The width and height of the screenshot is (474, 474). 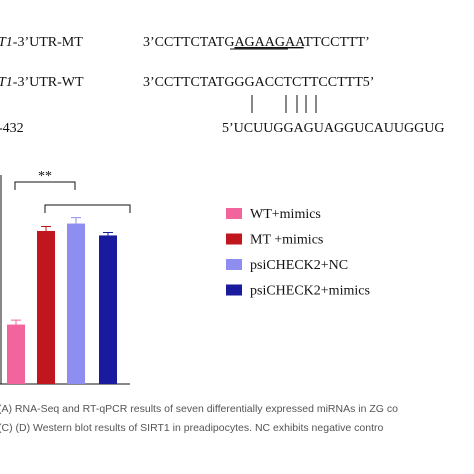 I want to click on pairing-lines, so click(x=284, y=104).